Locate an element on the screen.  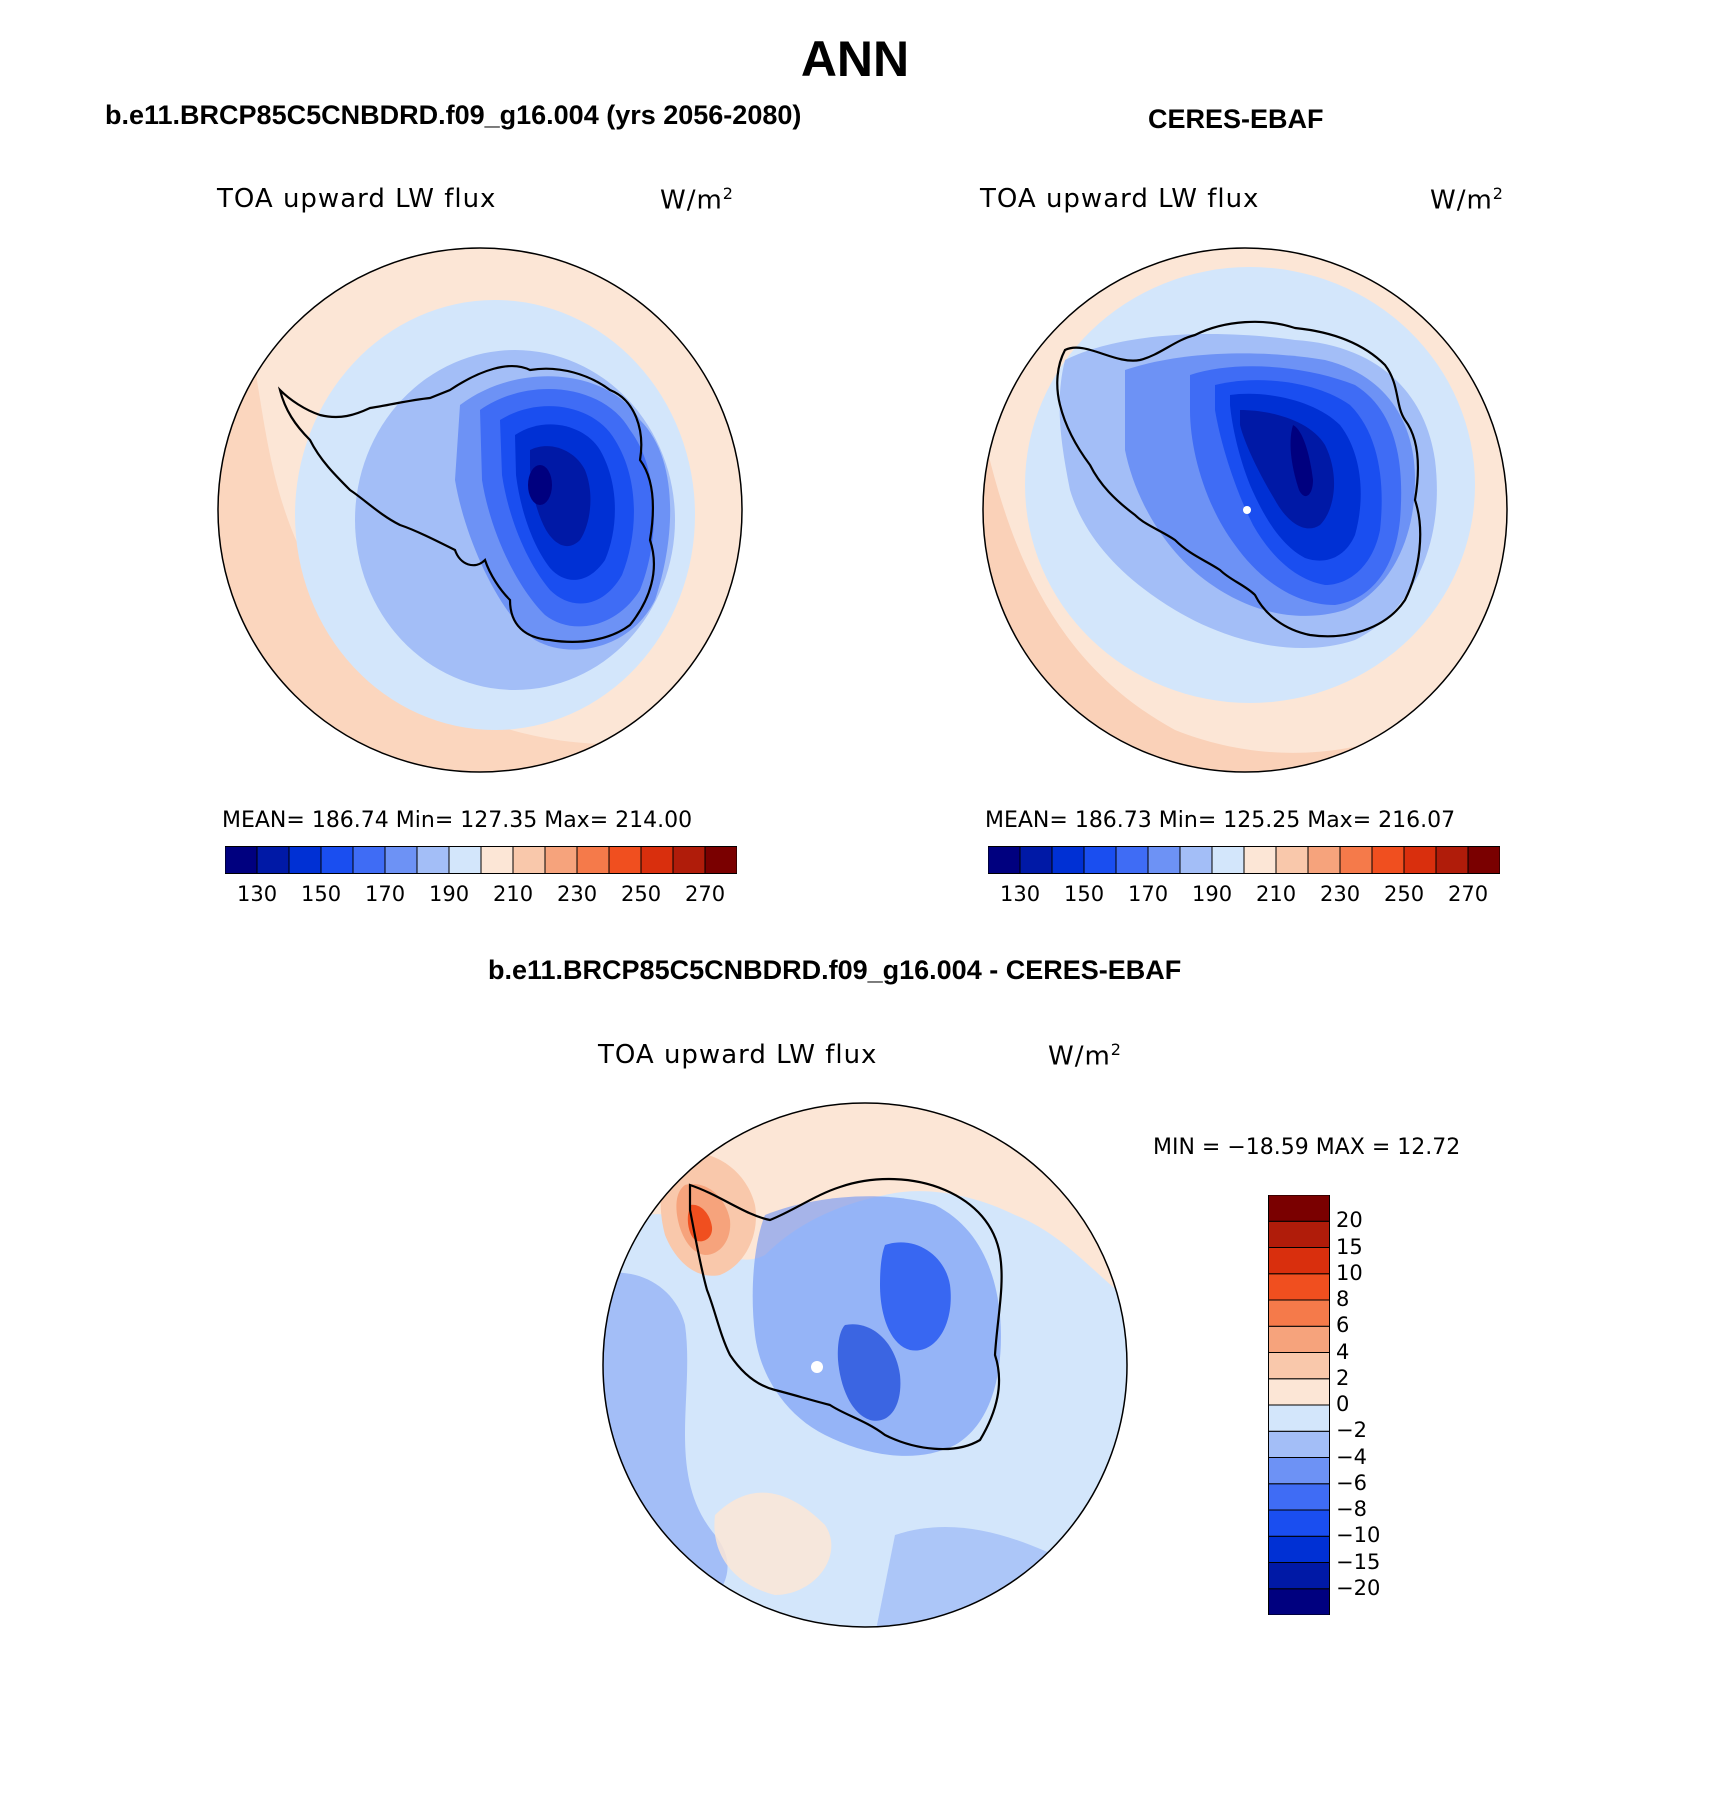
panel3-band-neg8 is located at coordinates (915, 1296).